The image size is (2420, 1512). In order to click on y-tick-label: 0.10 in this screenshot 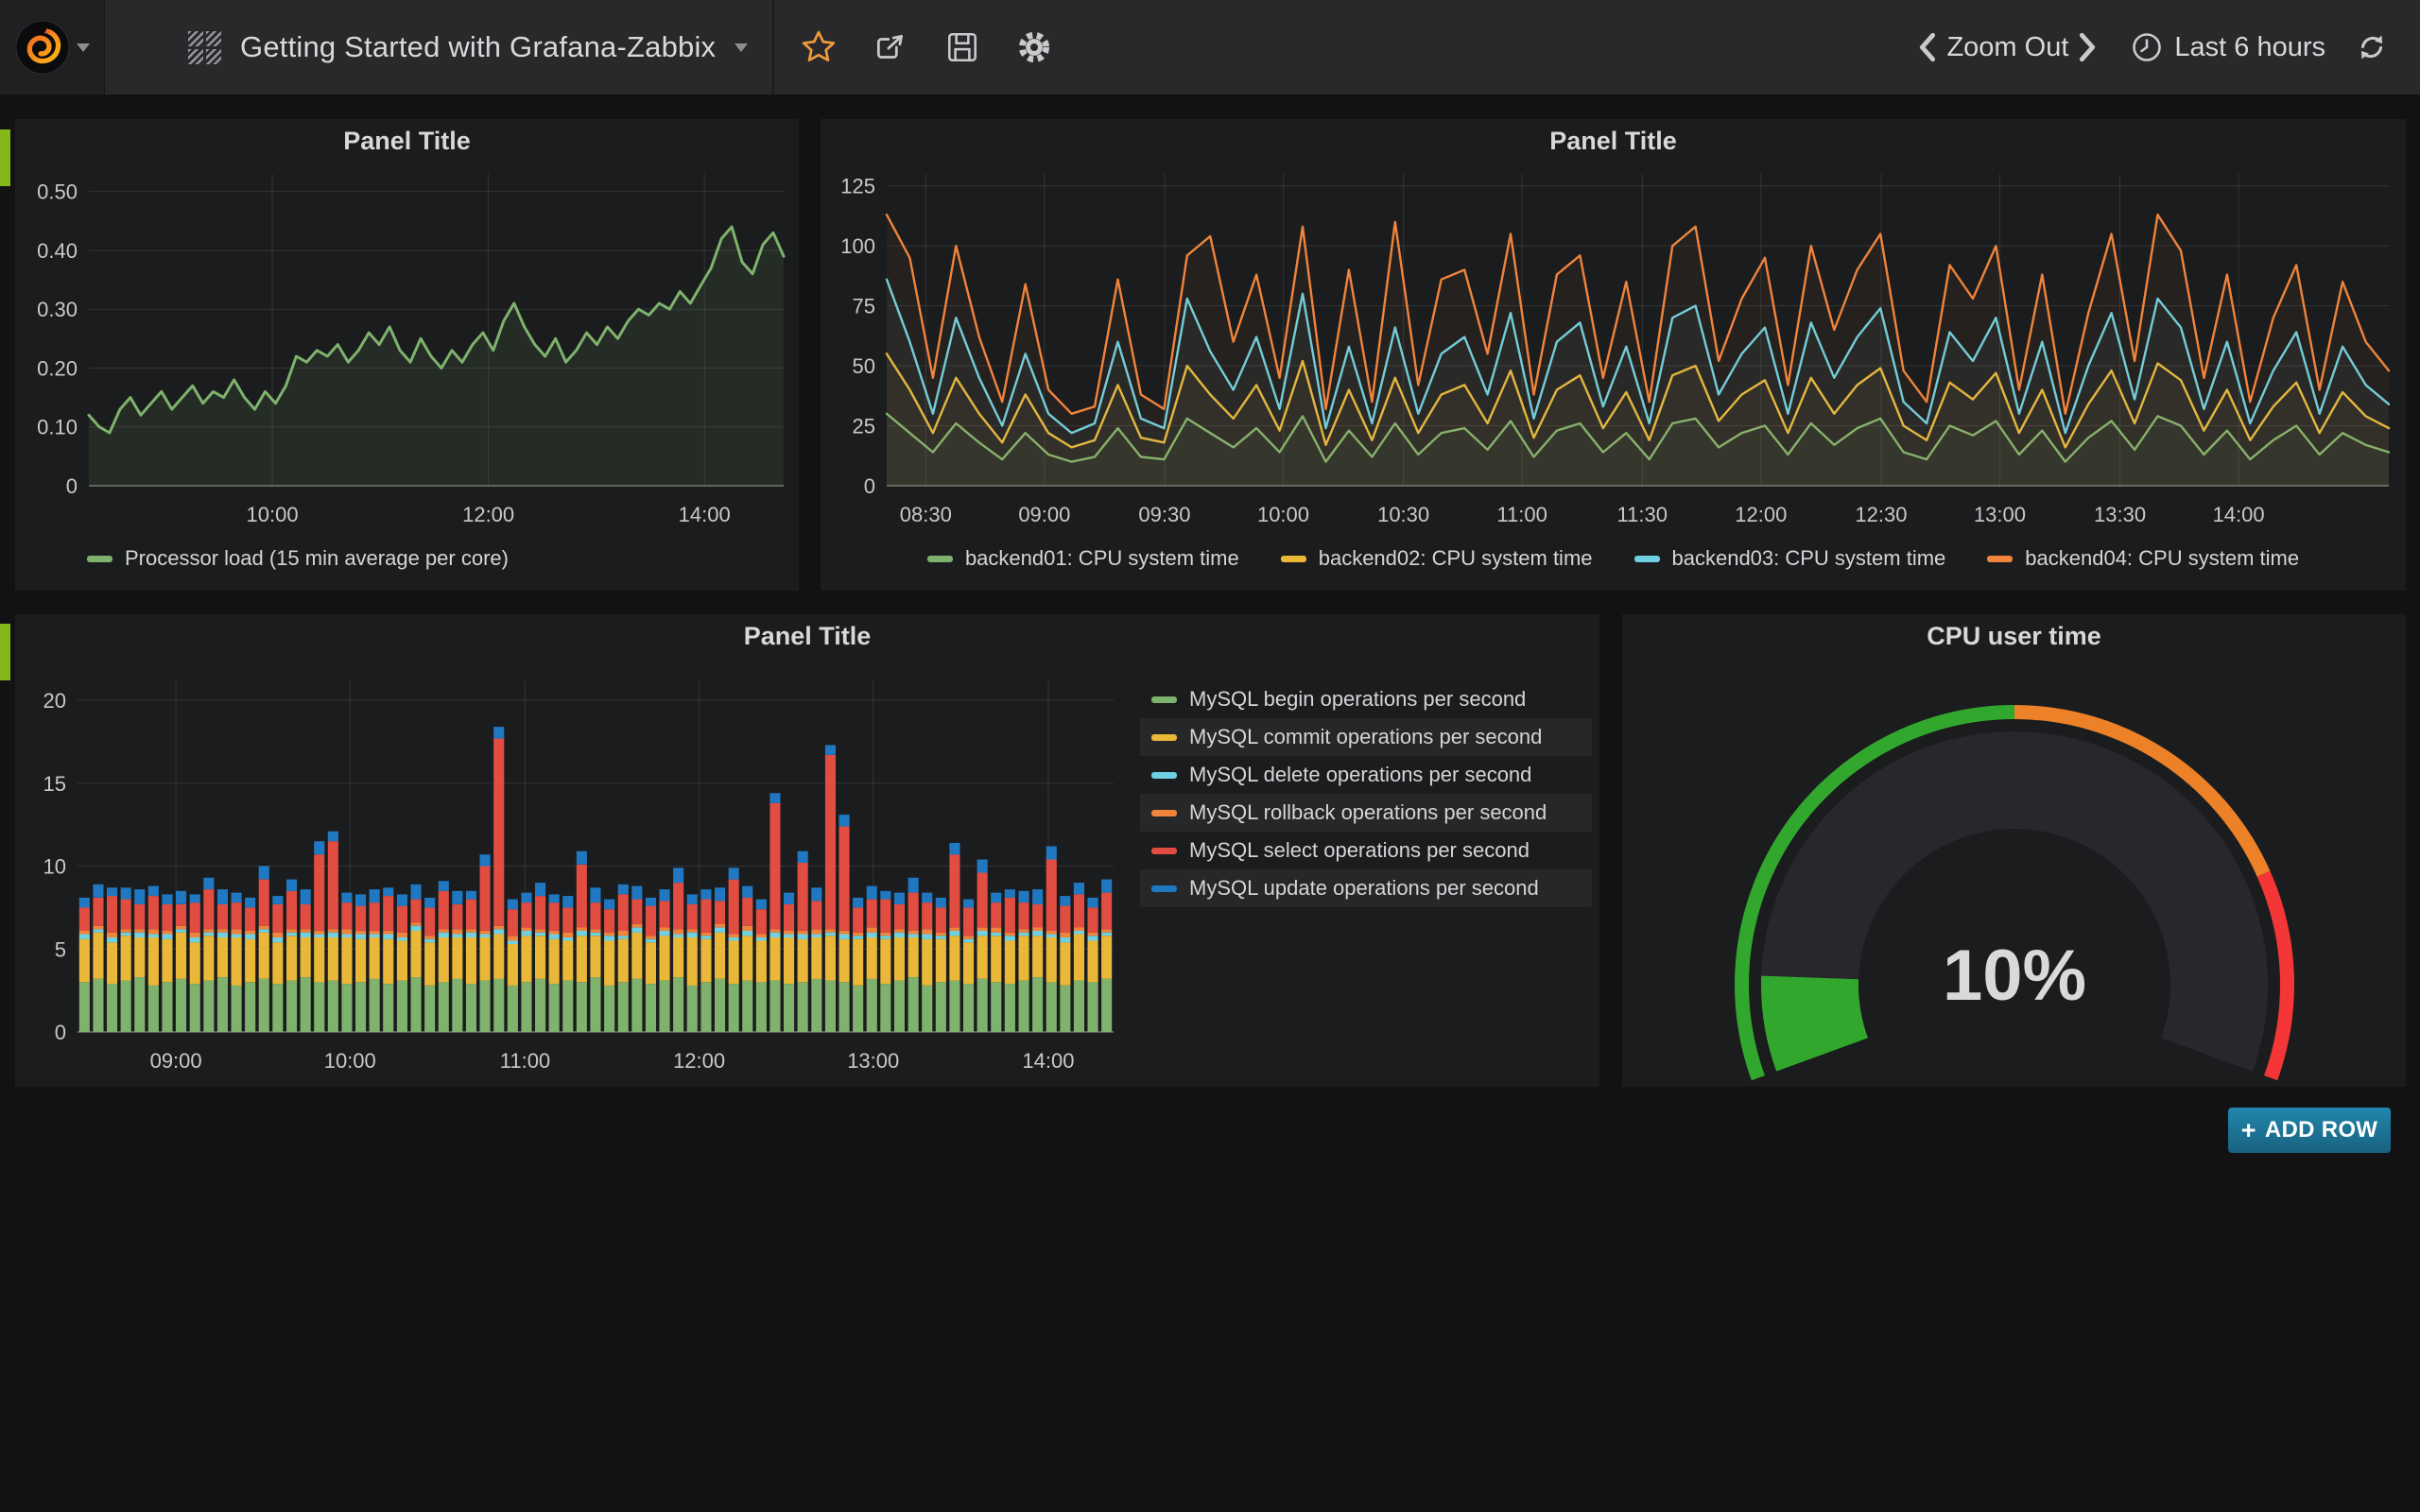, I will do `click(57, 427)`.